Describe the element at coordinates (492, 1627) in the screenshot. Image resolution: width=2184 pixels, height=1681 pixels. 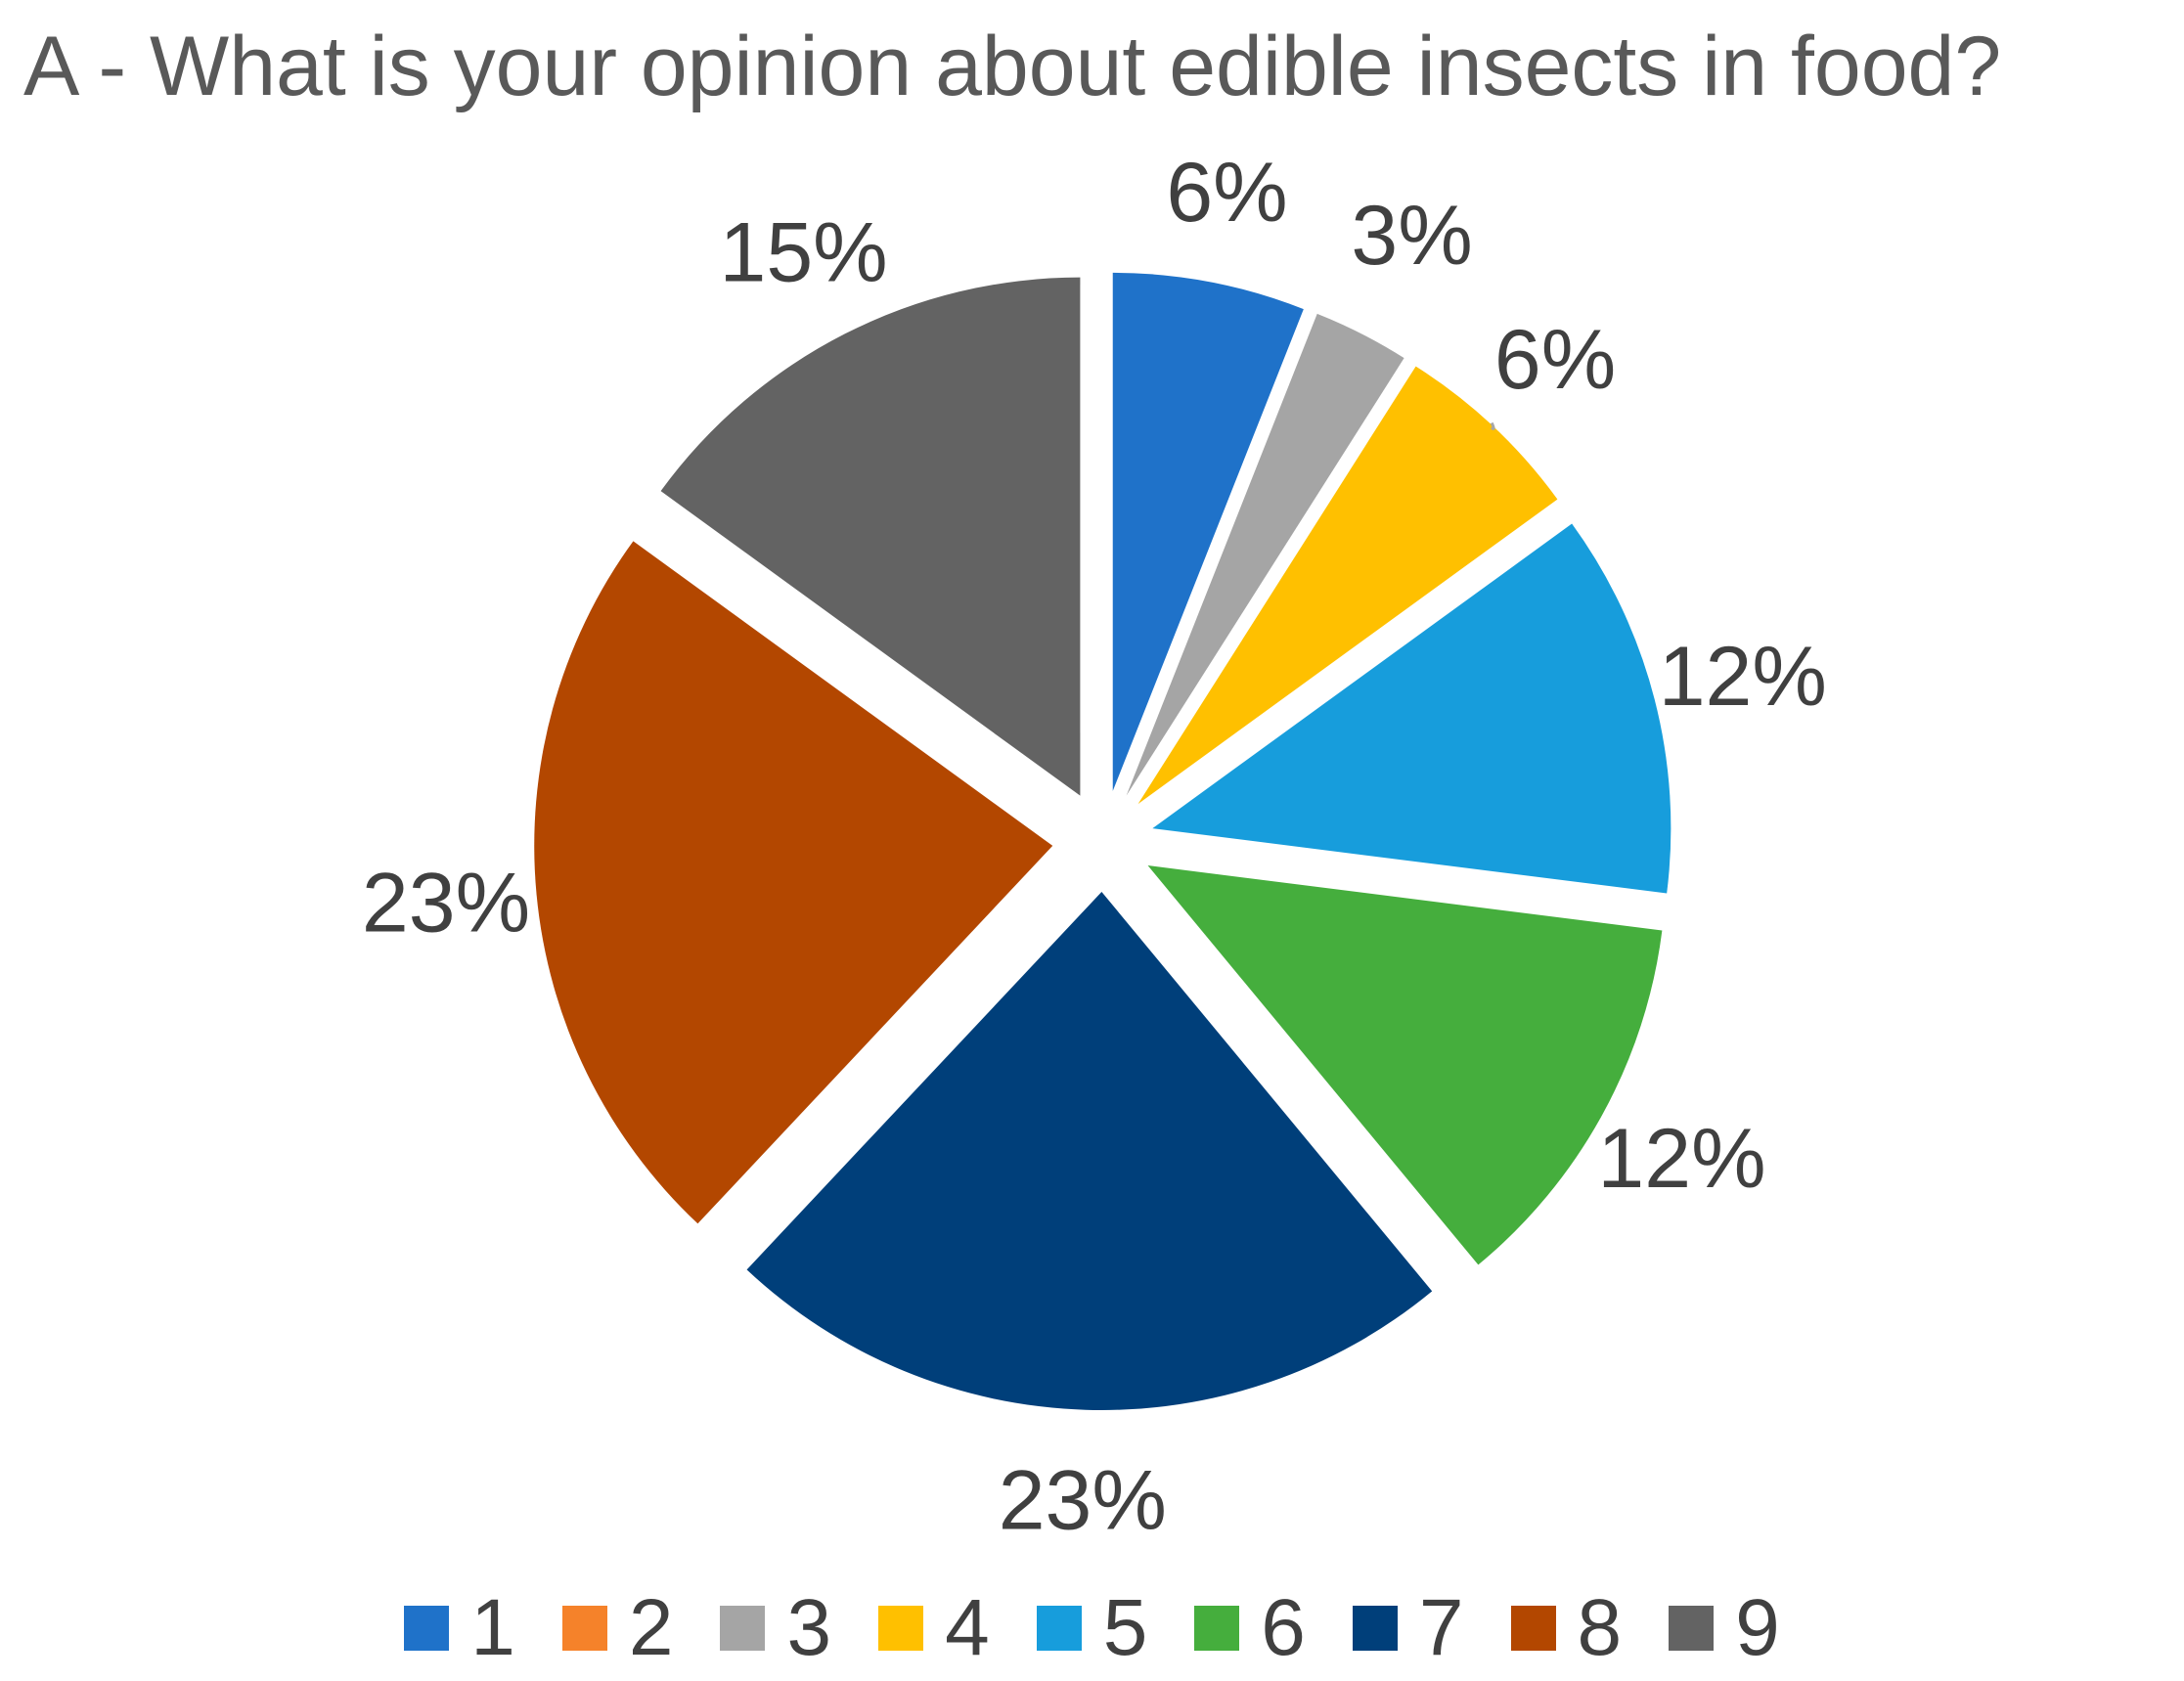
I see `legend-label-1: 1` at that location.